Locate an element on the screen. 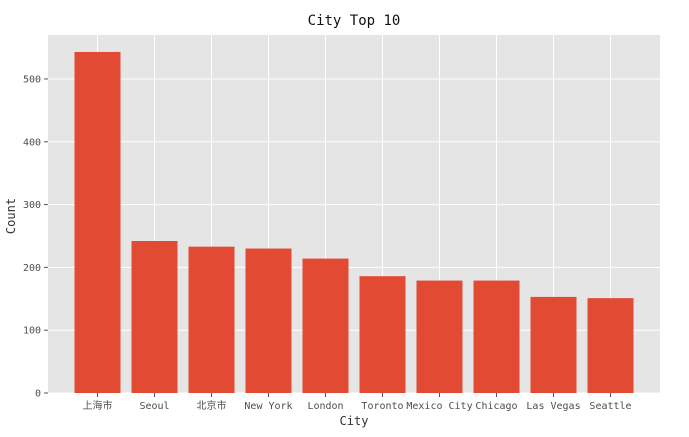  y-tick-label: 300 is located at coordinates (32, 205).